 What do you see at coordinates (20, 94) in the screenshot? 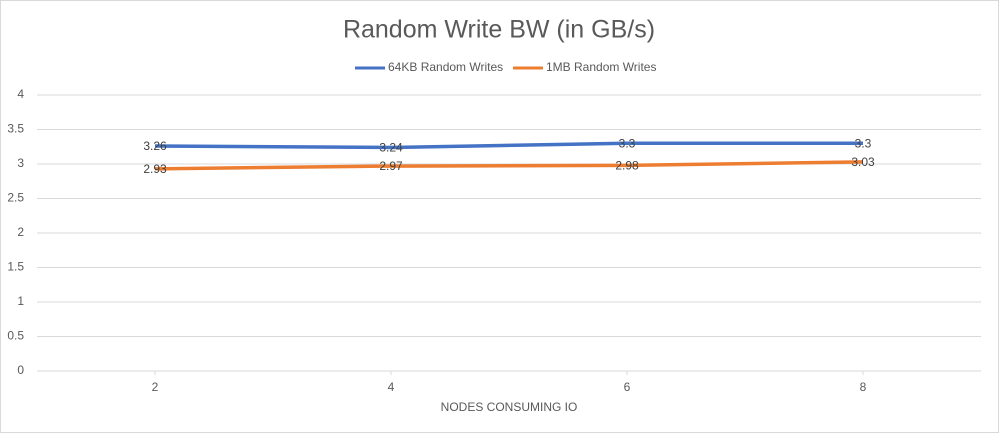
I see `y-tick-label: 4` at bounding box center [20, 94].